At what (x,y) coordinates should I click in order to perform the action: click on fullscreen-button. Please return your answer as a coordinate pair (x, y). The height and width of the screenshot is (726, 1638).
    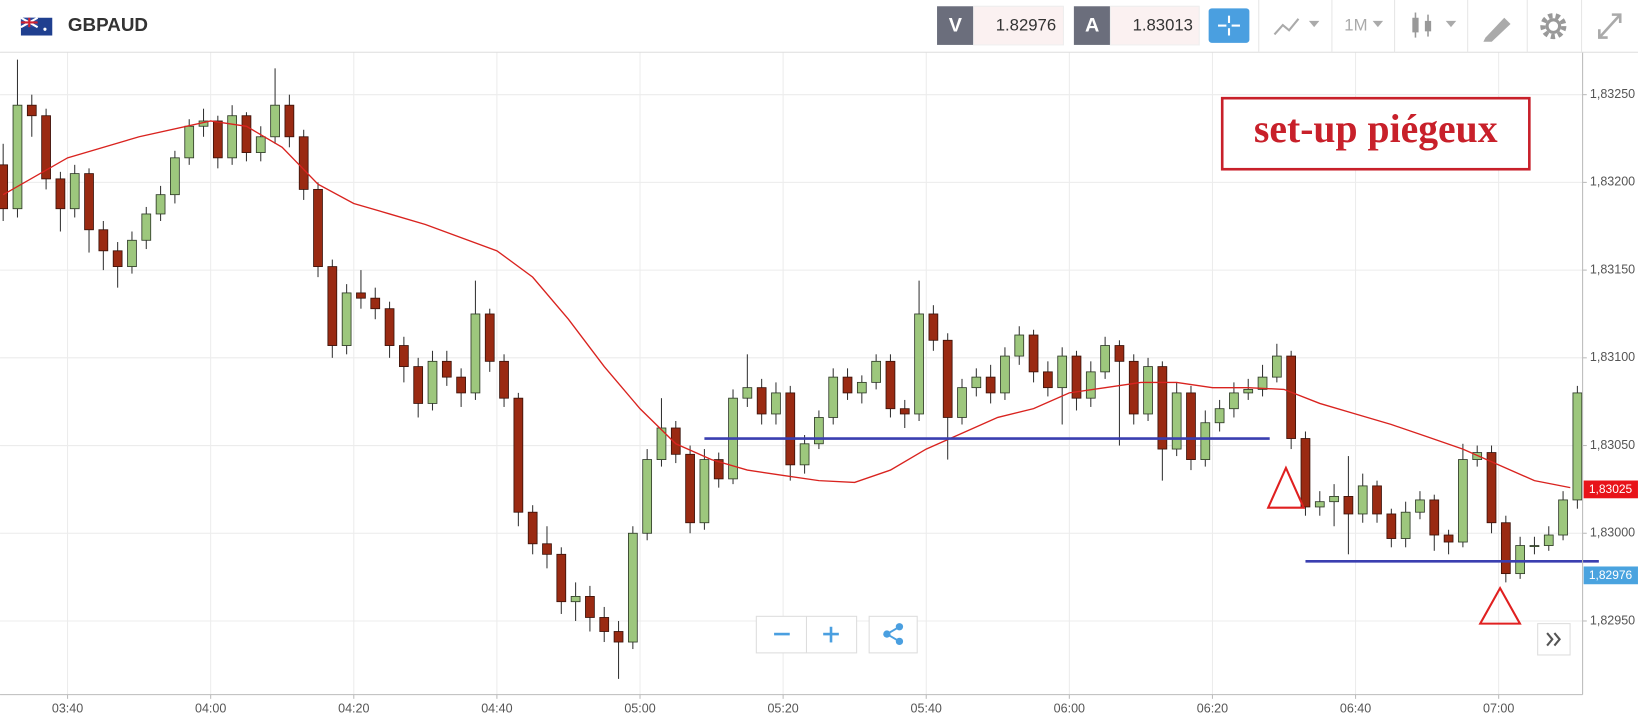
    Looking at the image, I should click on (1610, 26).